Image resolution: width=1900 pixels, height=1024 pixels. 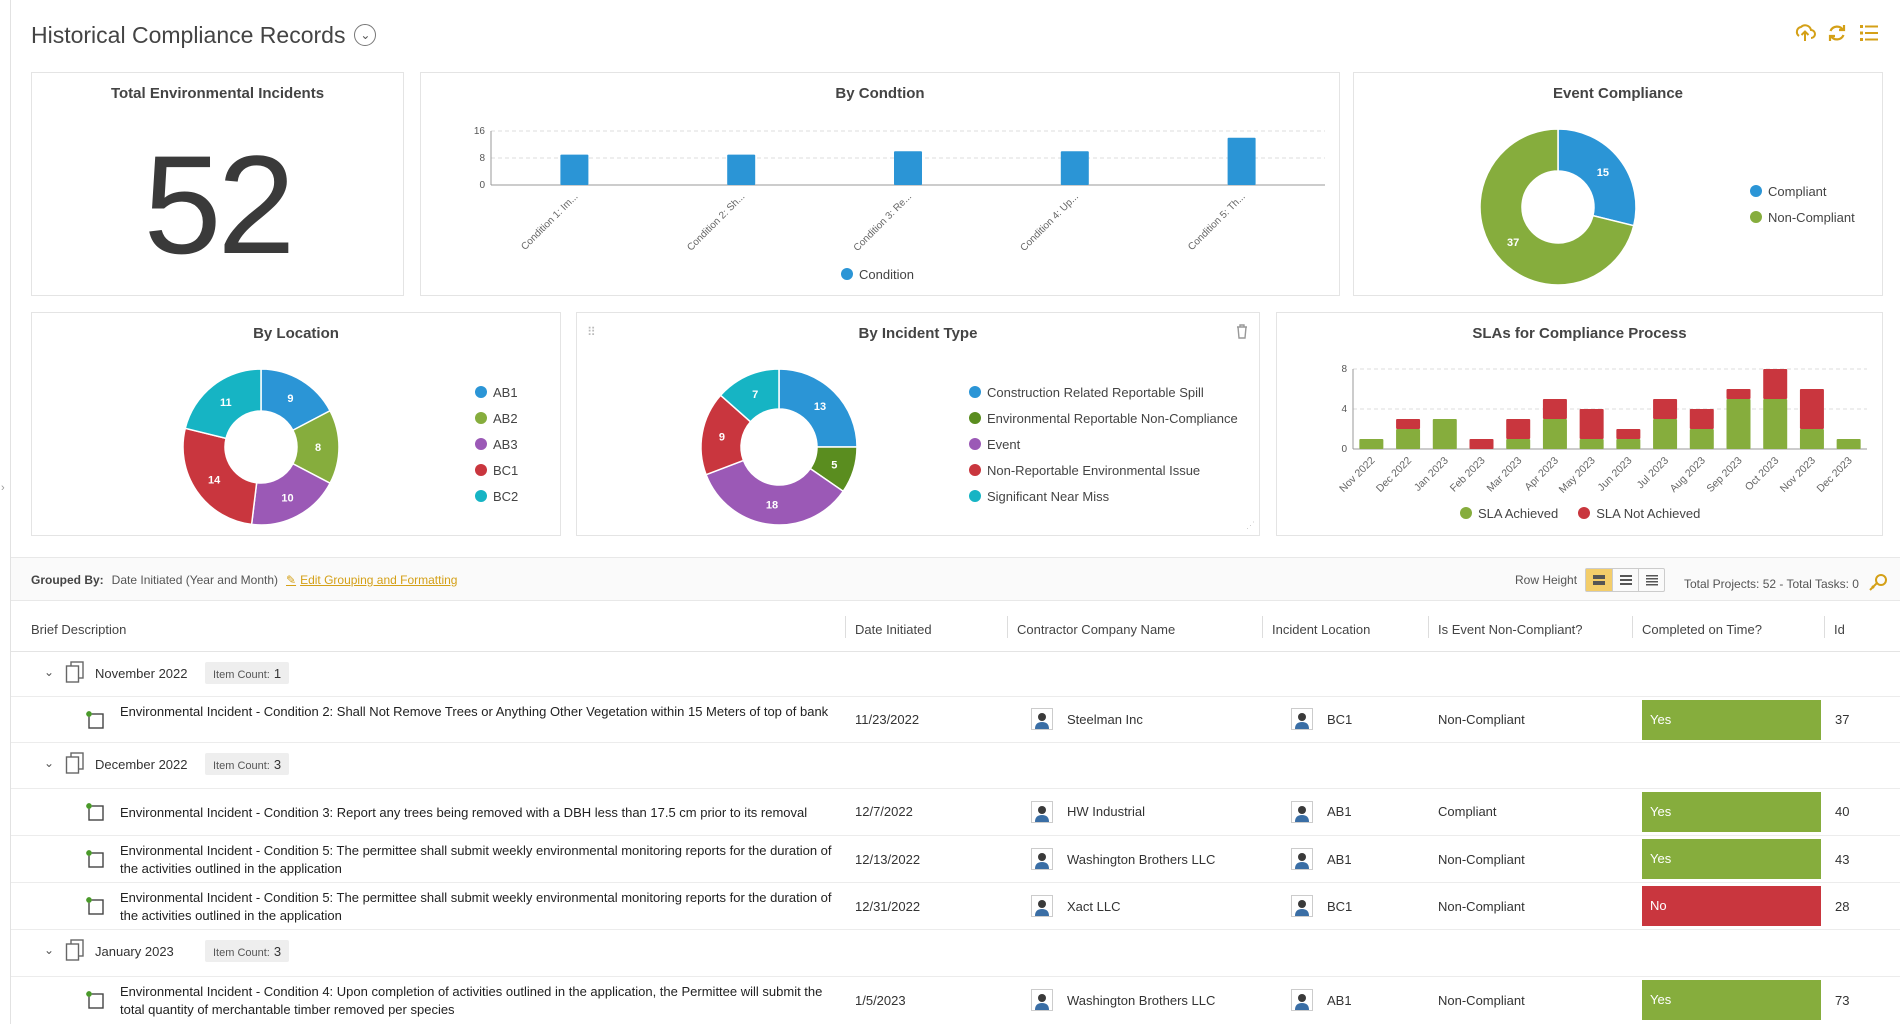 What do you see at coordinates (1648, 513) in the screenshot?
I see `legend-label: SLA Not Achieved` at bounding box center [1648, 513].